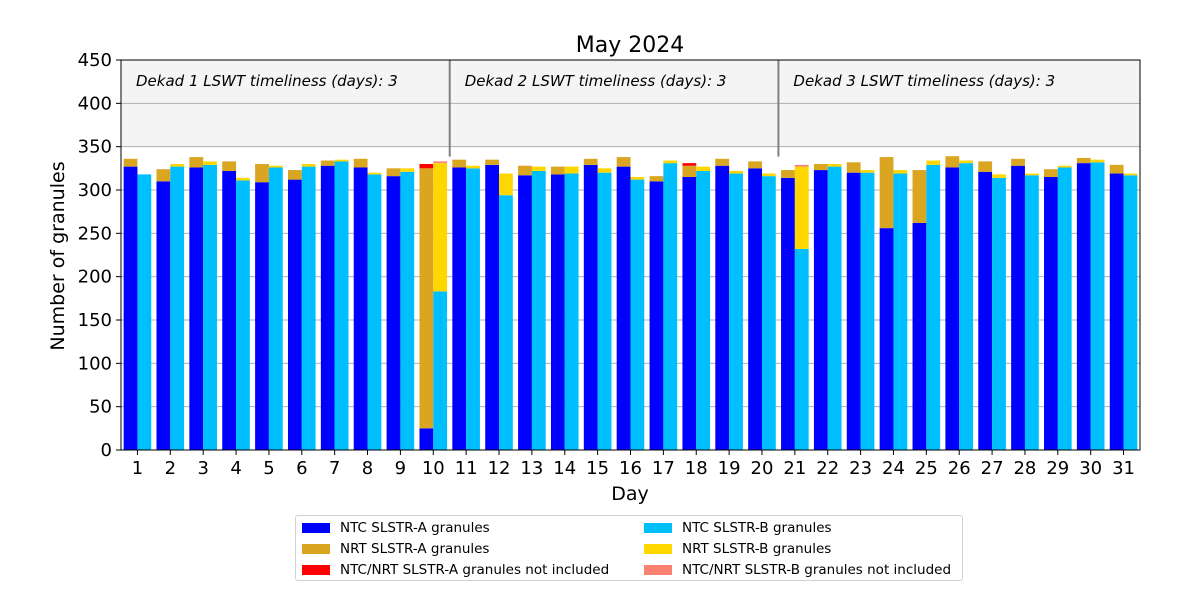  Describe the element at coordinates (202, 468) in the screenshot. I see `x-tick-label: 3` at that location.